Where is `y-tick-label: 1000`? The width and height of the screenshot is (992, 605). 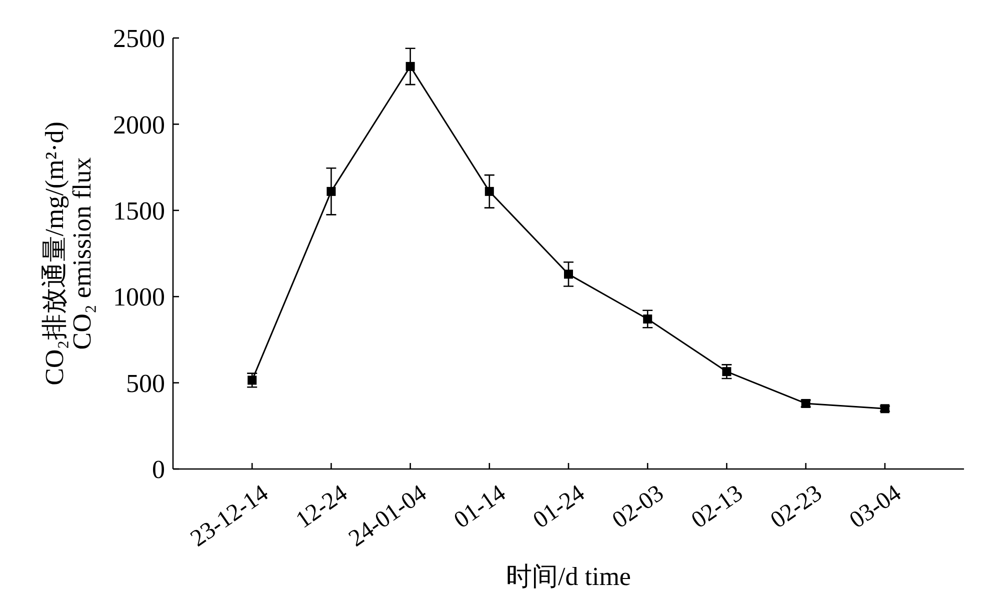
y-tick-label: 1000 is located at coordinates (139, 297).